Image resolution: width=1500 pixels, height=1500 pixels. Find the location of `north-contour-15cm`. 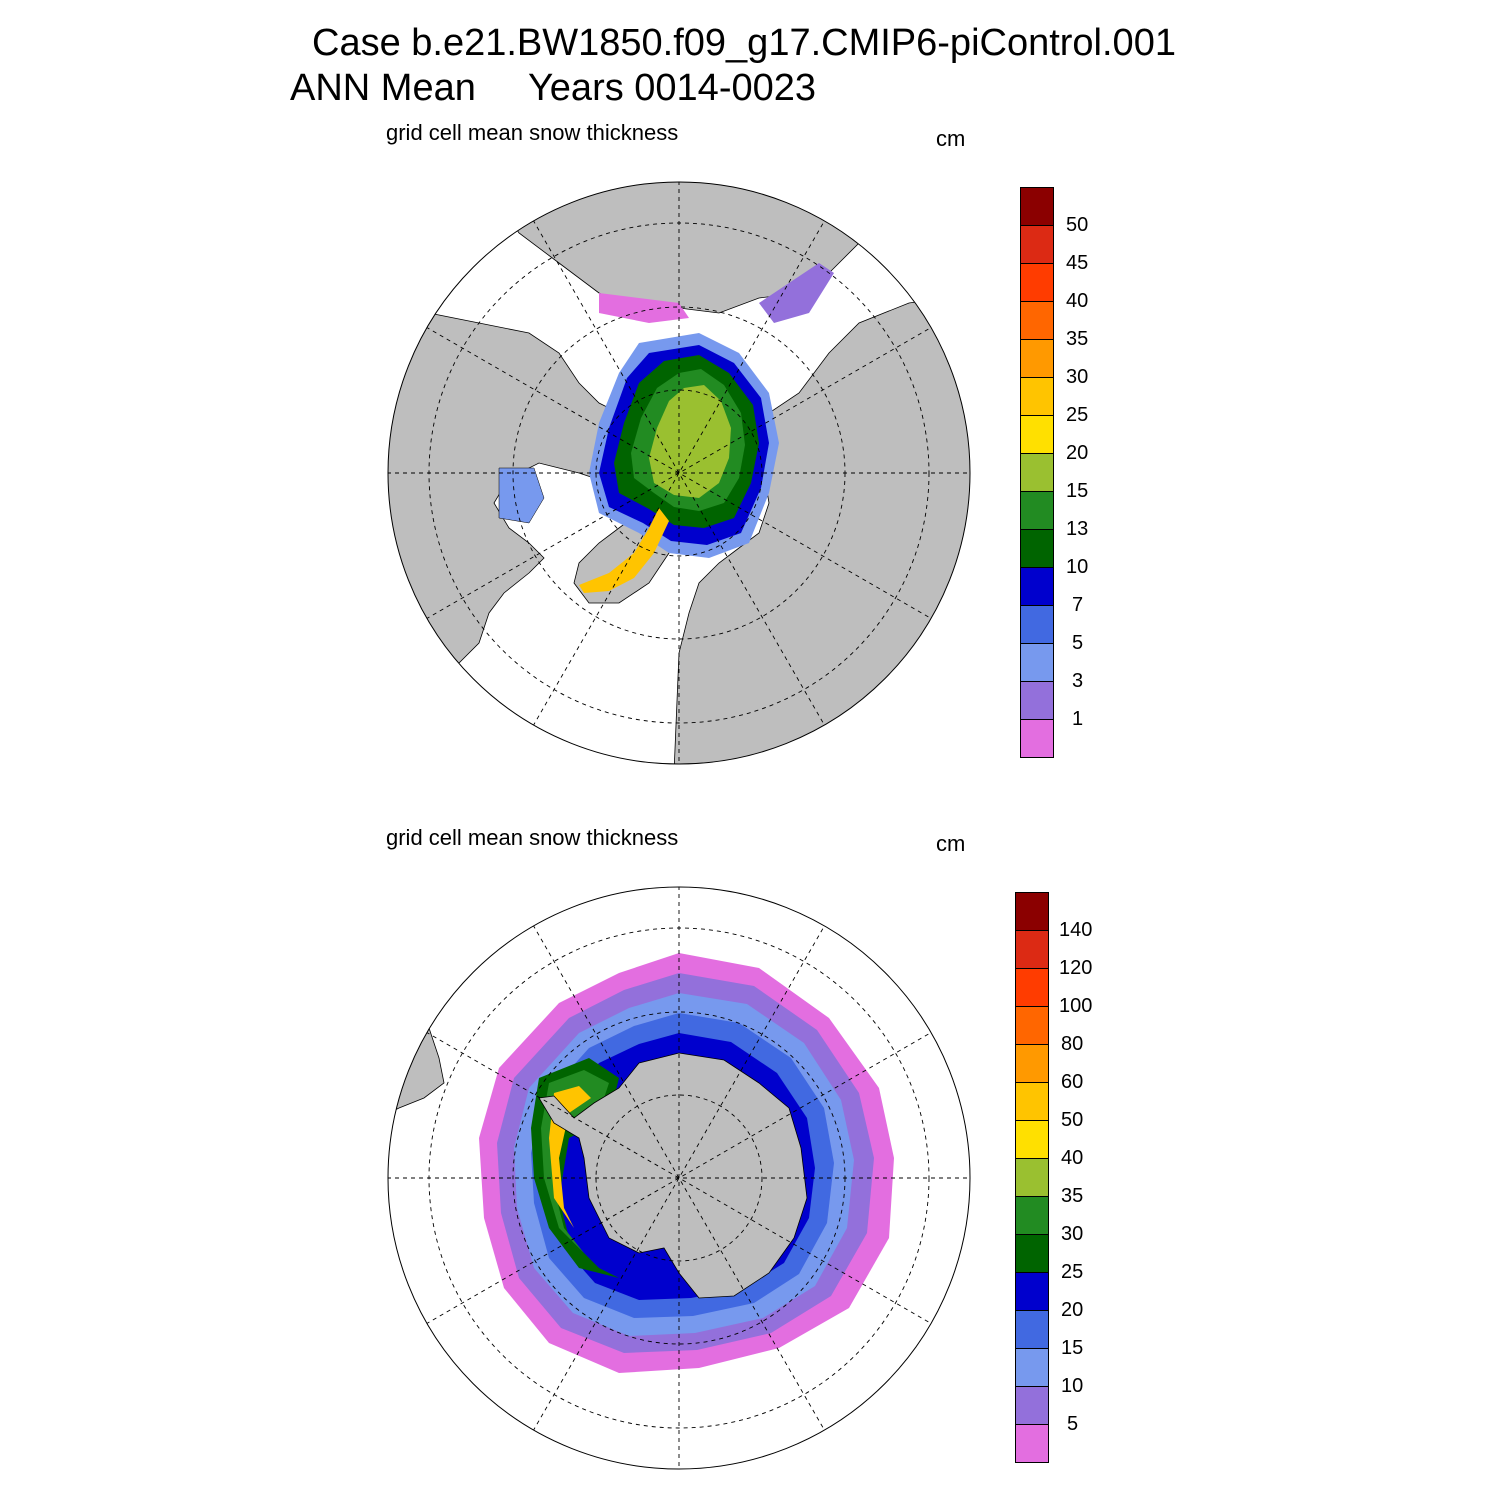

north-contour-15cm is located at coordinates (690, 441).